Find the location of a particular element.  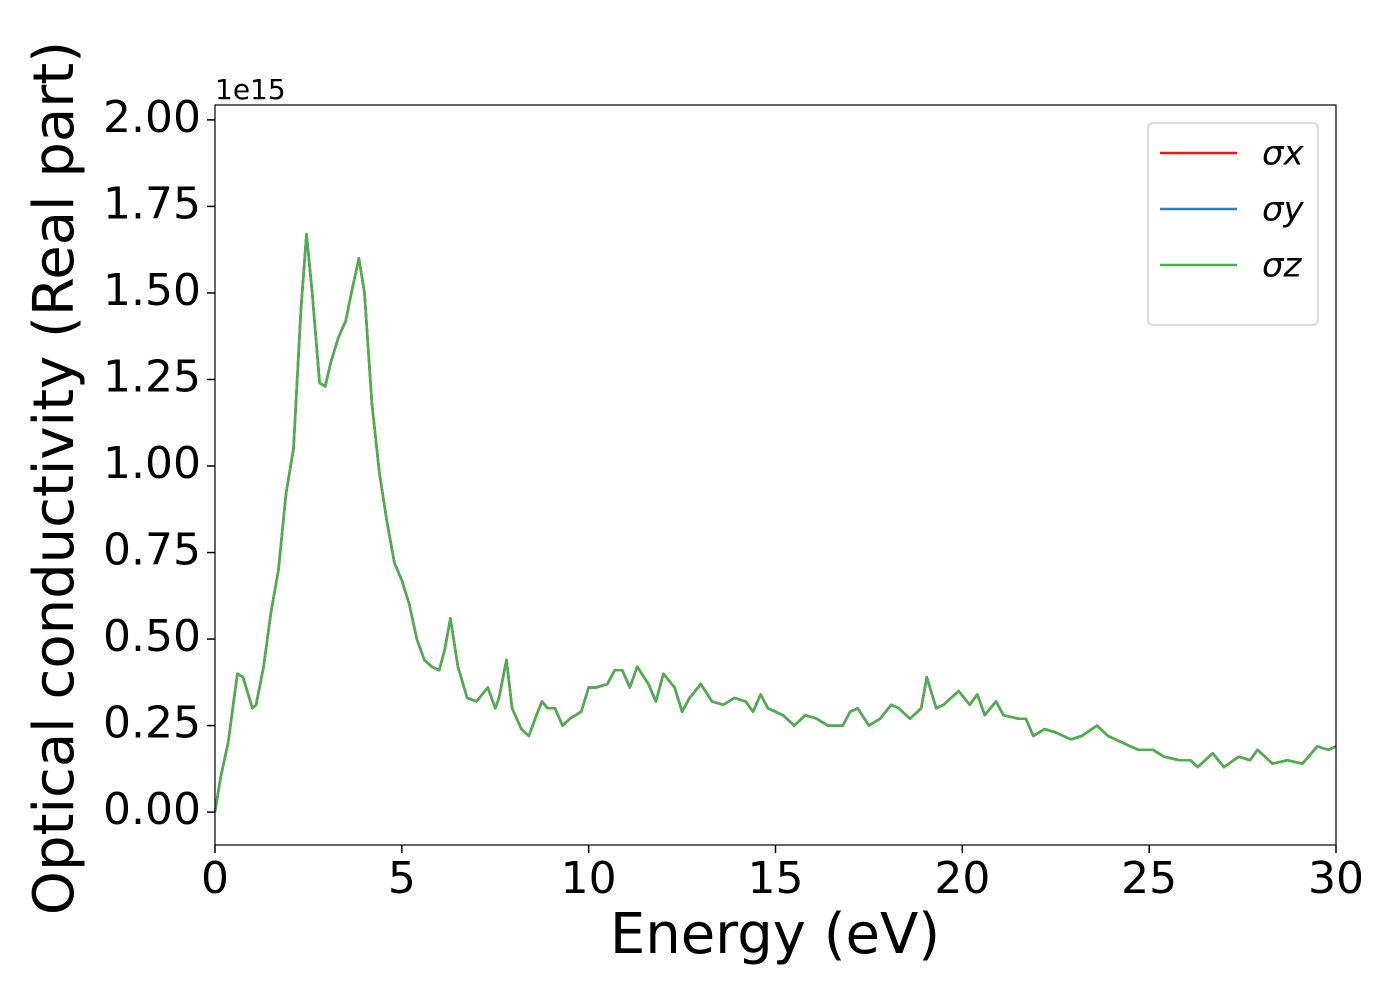

offset-label: 1e15 is located at coordinates (250, 89).